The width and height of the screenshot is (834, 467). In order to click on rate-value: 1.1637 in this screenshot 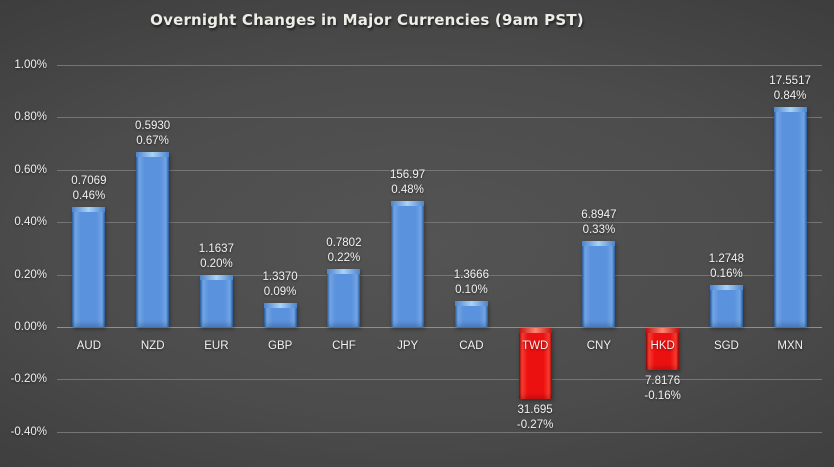, I will do `click(216, 248)`.